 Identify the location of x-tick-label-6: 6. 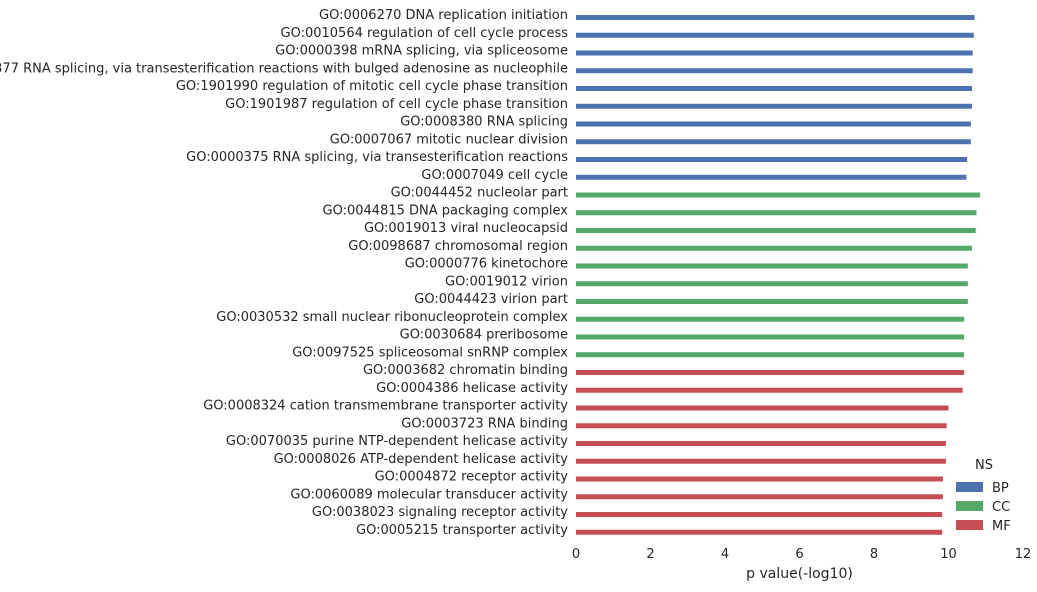
(799, 554).